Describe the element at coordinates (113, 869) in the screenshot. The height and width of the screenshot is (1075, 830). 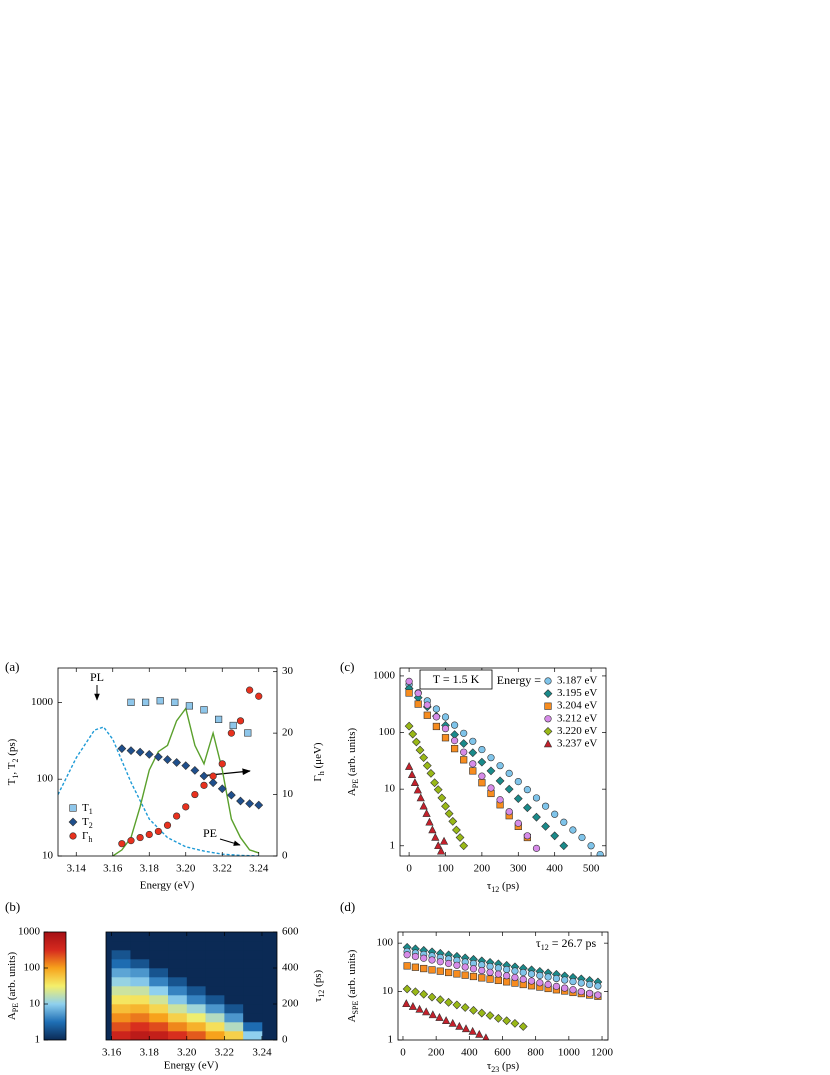
I see `x-tick-label: 3.16` at that location.